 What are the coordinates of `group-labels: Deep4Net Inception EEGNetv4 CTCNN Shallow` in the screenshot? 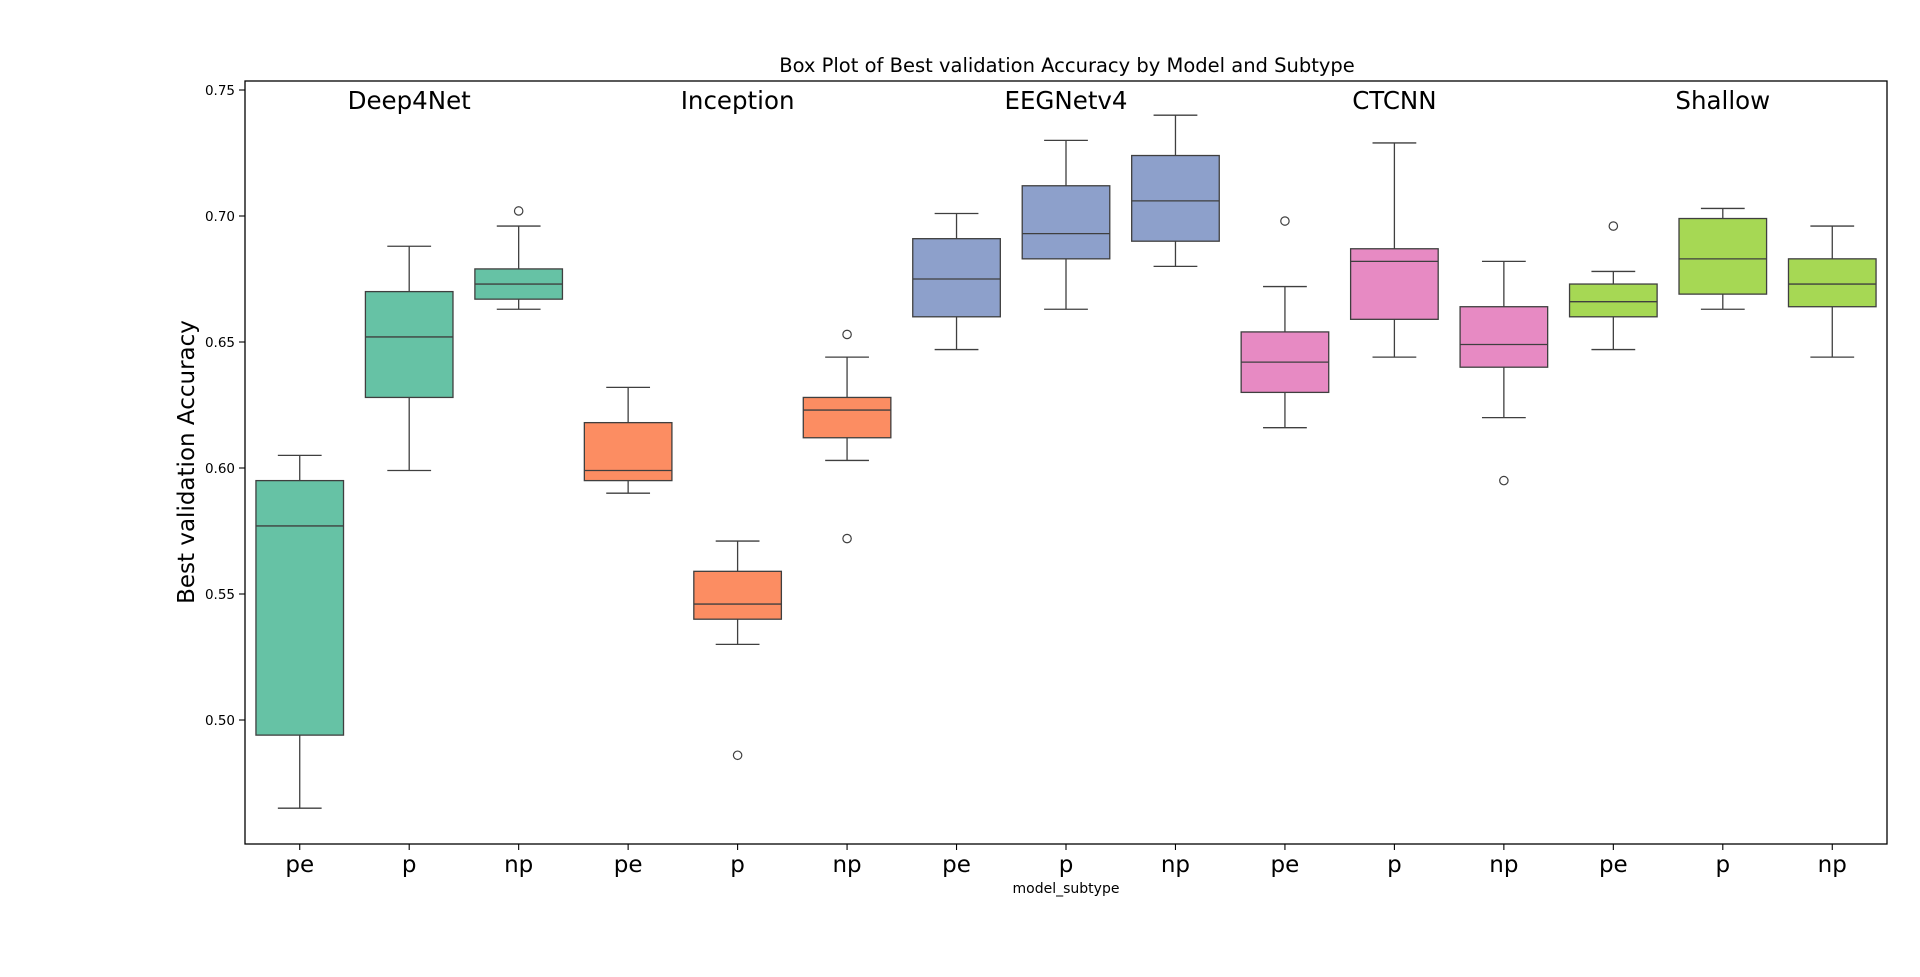 It's located at (1059, 100).